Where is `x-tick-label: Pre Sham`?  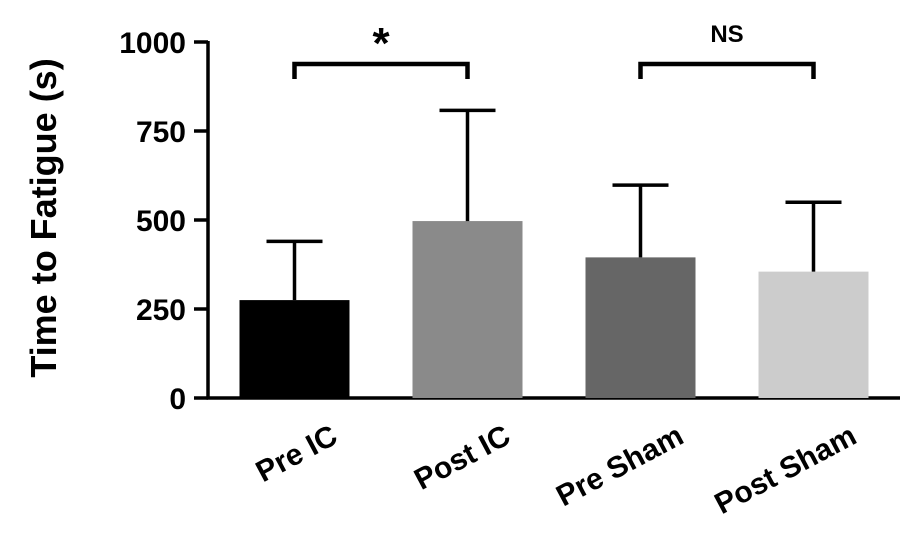 x-tick-label: Pre Sham is located at coordinates (620, 466).